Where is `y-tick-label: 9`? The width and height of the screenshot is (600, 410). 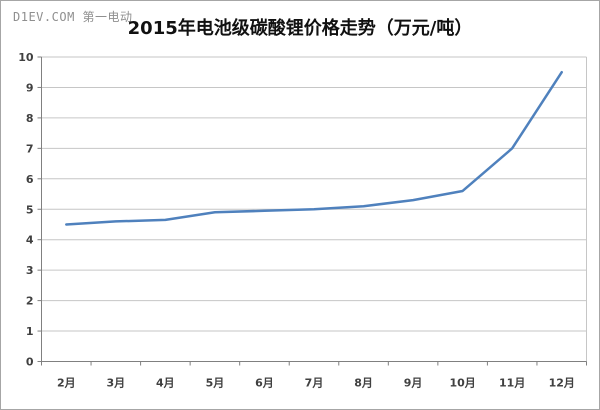
y-tick-label: 9 is located at coordinates (30, 87).